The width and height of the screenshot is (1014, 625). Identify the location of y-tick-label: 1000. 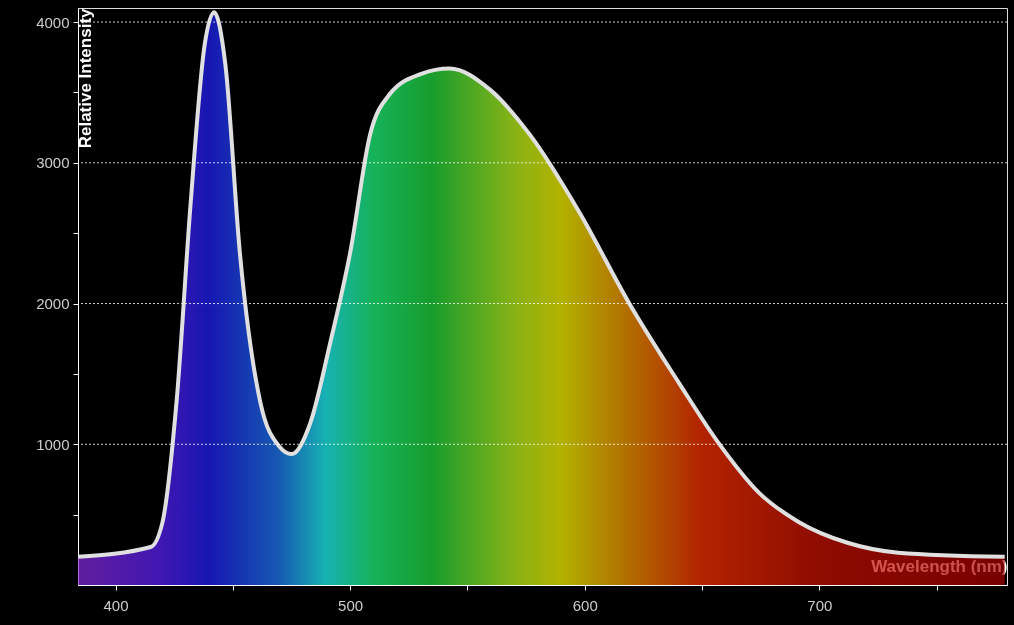
(53, 444).